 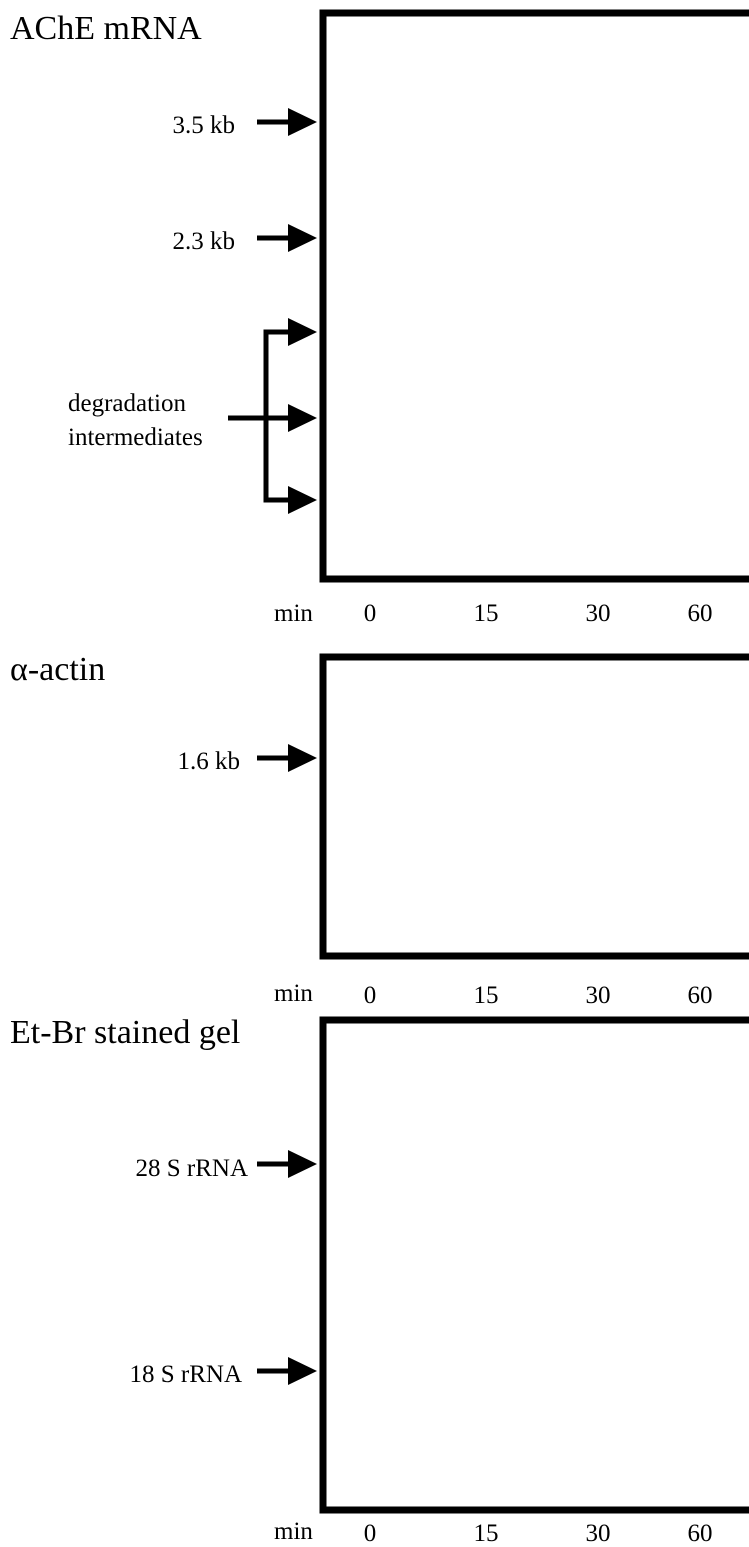 I want to click on marker-1-6-kb: 1.6 kb, so click(x=247, y=759).